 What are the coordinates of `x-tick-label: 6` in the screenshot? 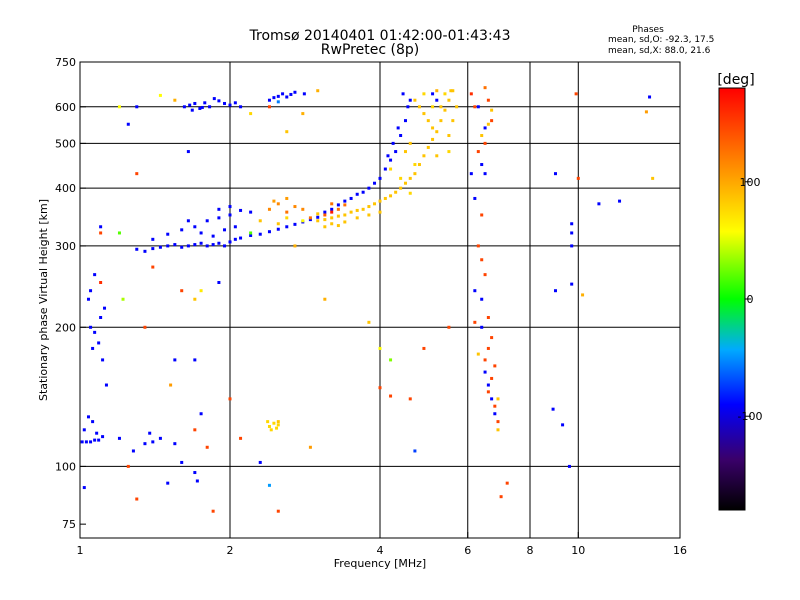 It's located at (467, 550).